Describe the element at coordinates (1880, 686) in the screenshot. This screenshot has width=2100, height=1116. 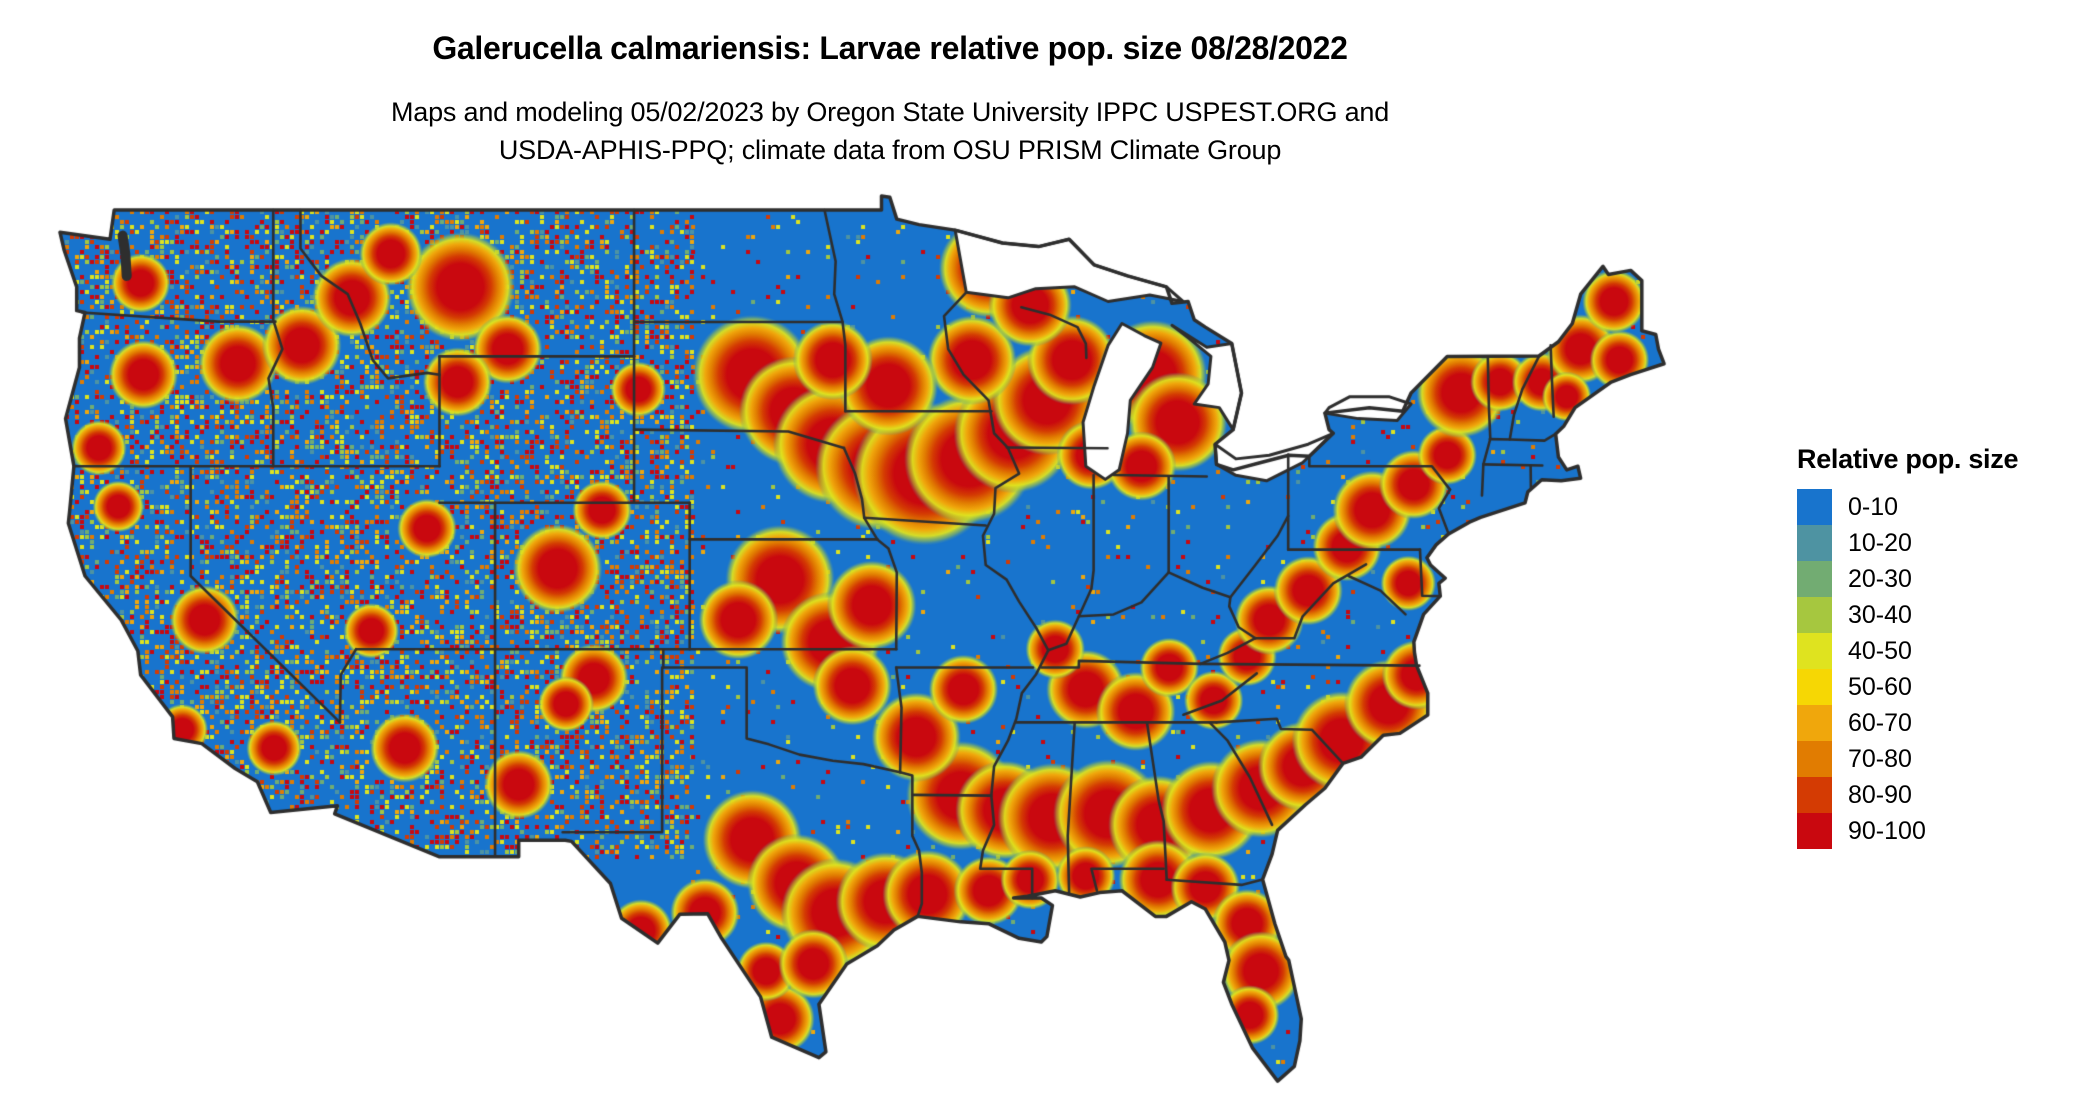
I see `legend-item-label: 50-60` at that location.